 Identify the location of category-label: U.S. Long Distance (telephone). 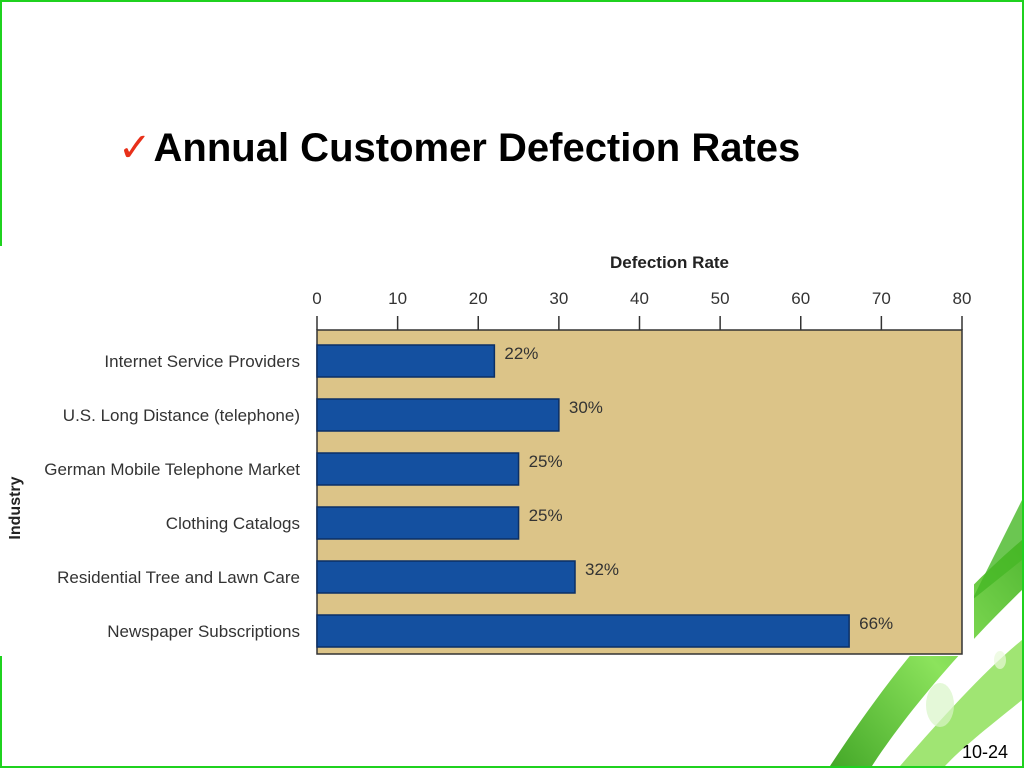
(181, 415).